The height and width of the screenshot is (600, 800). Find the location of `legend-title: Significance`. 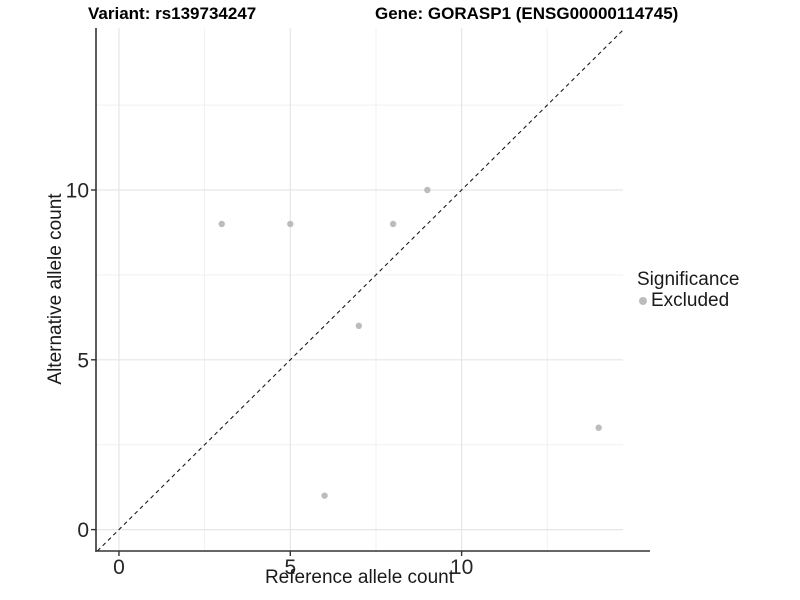

legend-title: Significance is located at coordinates (688, 279).